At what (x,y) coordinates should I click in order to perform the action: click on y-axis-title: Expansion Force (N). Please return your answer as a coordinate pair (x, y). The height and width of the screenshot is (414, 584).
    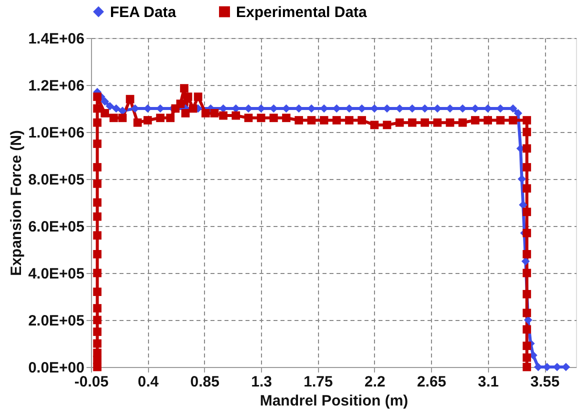
    Looking at the image, I should click on (17, 203).